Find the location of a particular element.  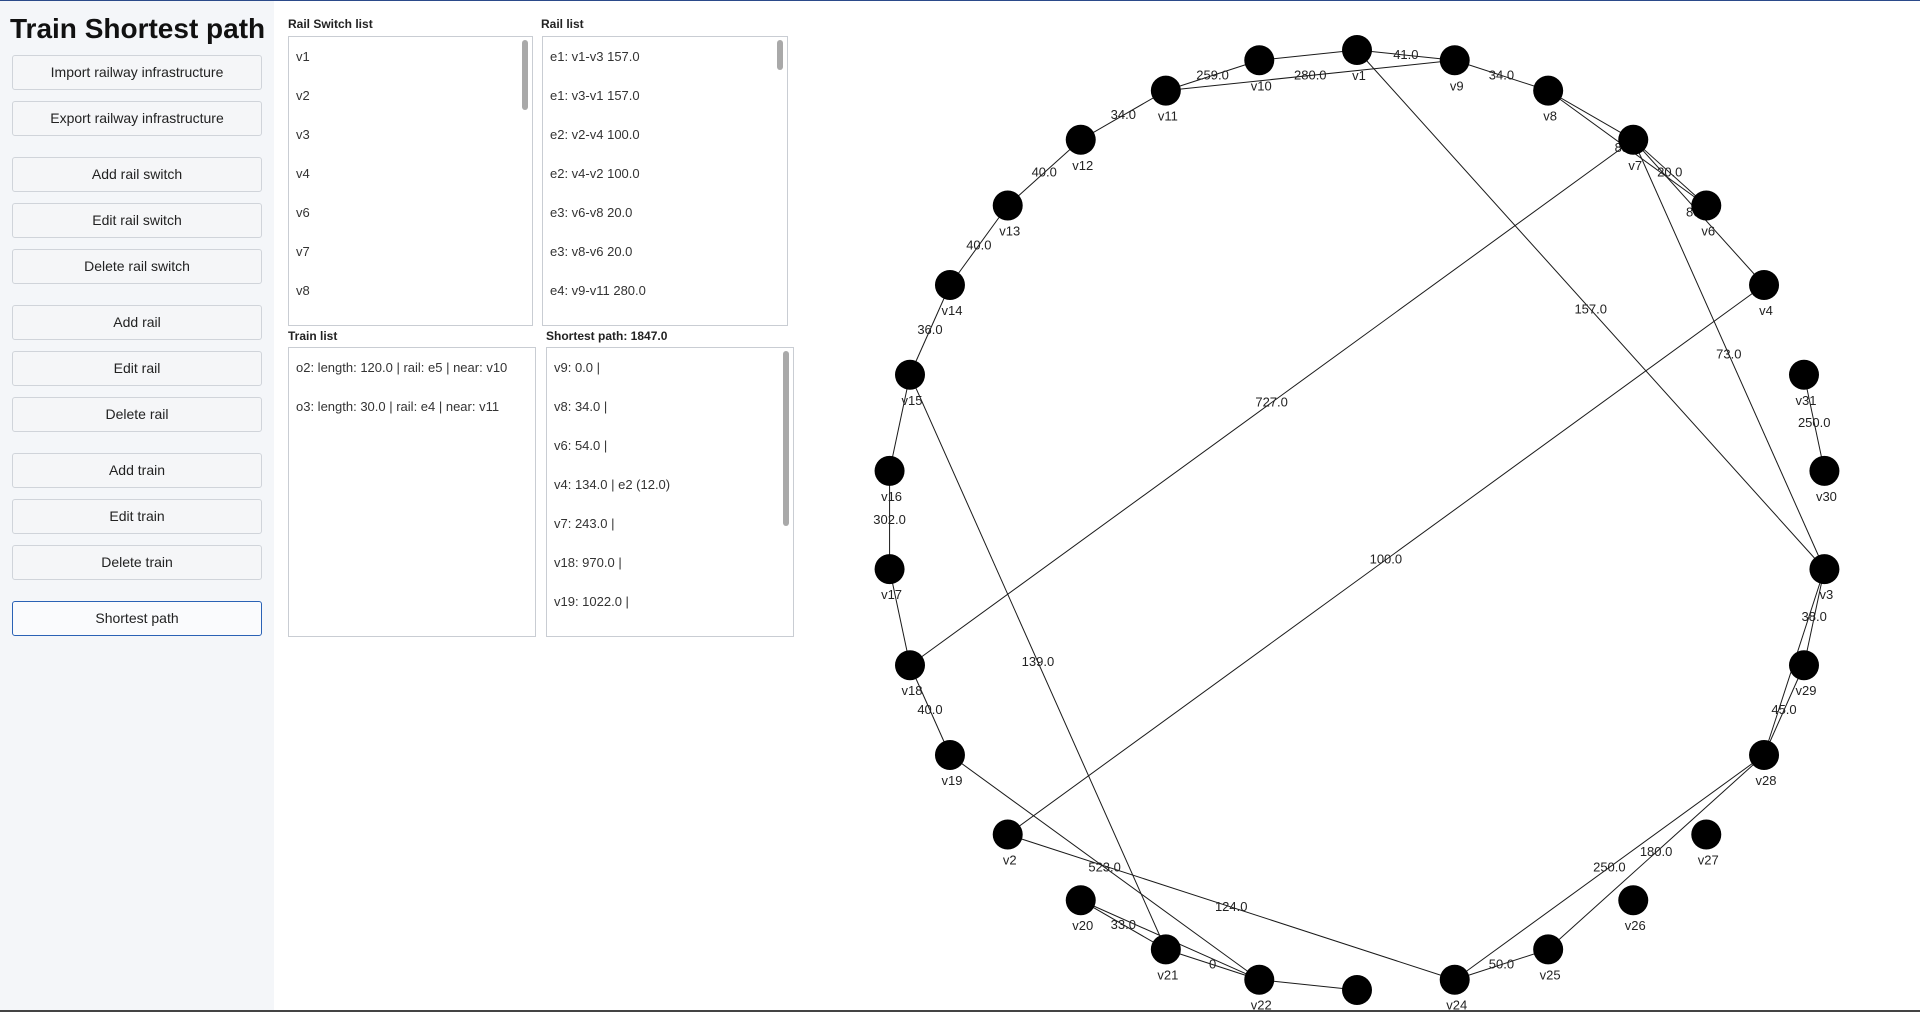

vertex-label: v28 is located at coordinates (1766, 780).